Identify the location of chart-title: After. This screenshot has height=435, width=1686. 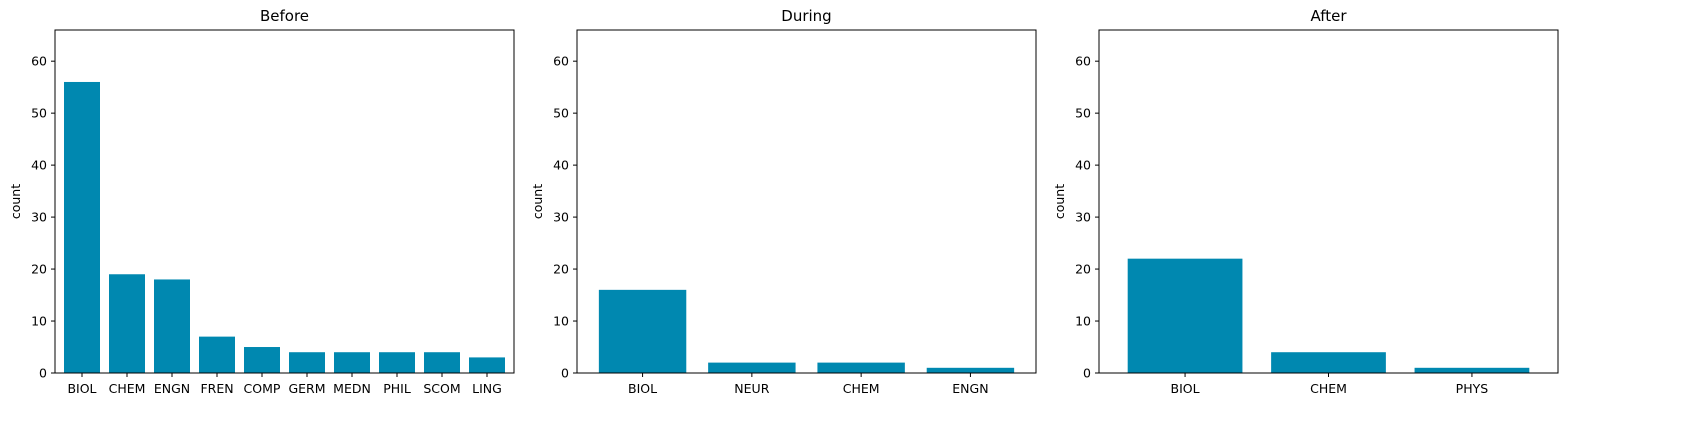
(1328, 16).